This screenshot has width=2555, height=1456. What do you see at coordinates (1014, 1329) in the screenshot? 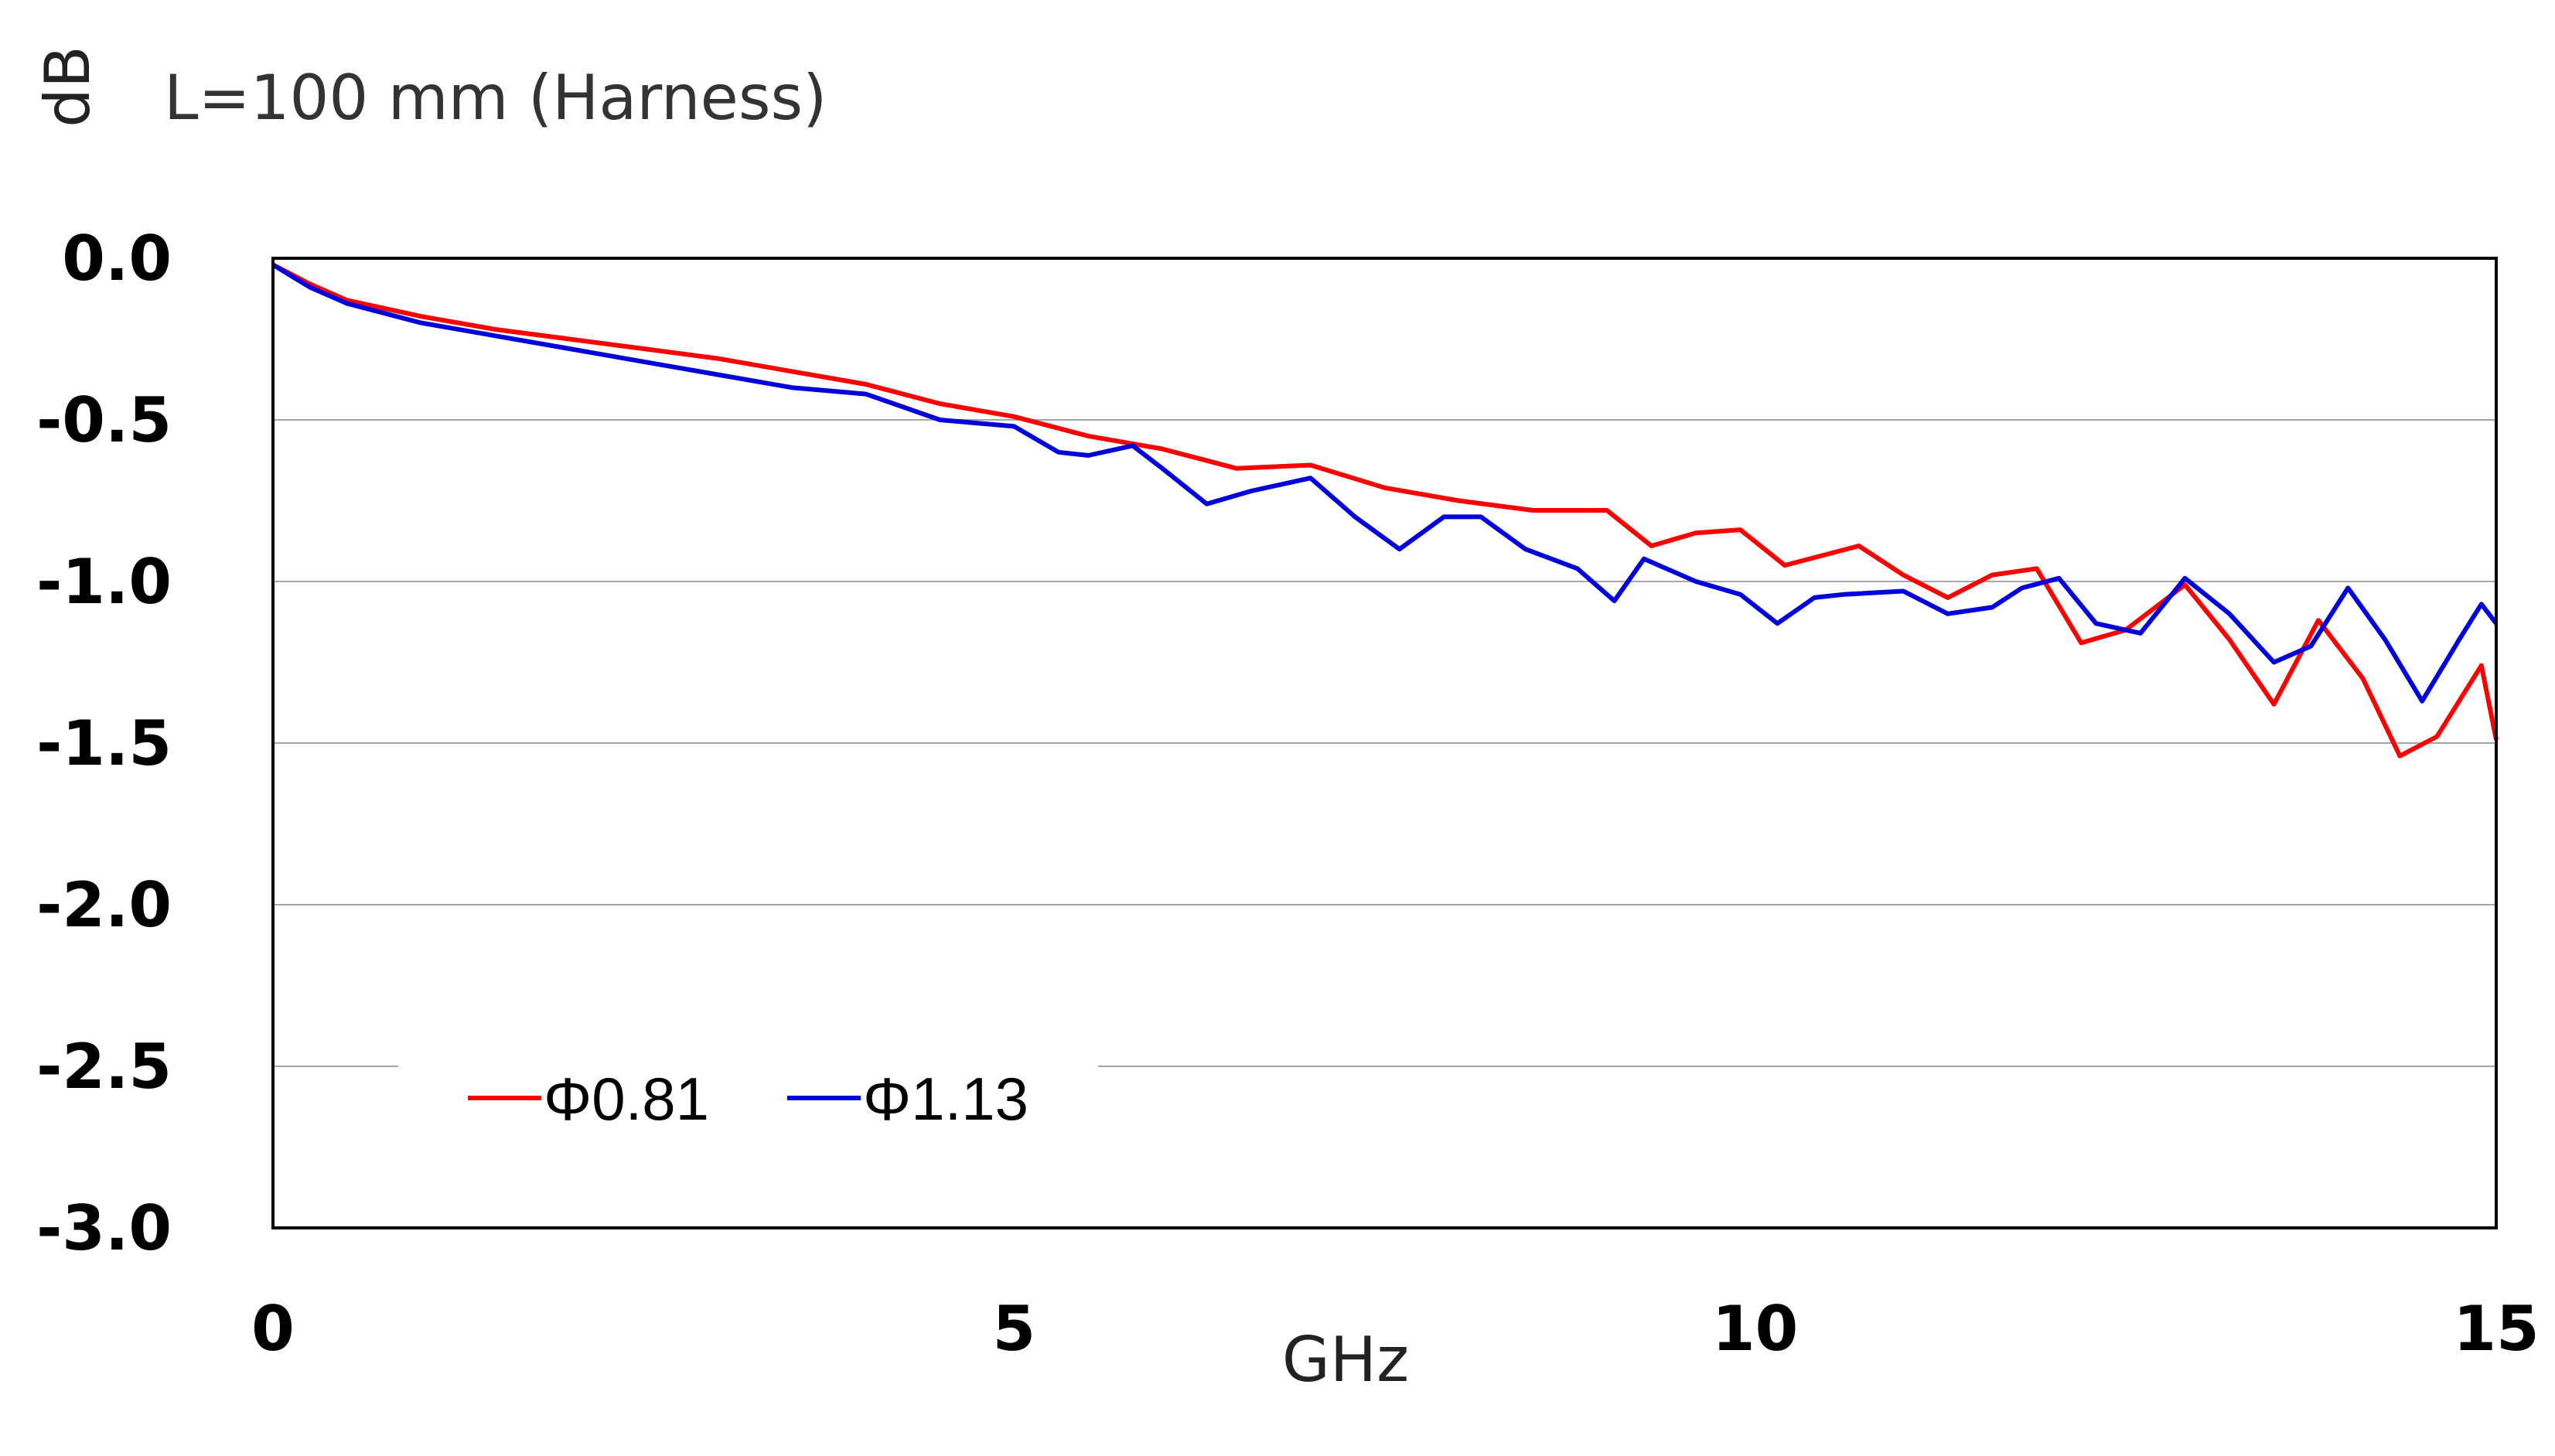
I see `x-tick-label: 5` at bounding box center [1014, 1329].